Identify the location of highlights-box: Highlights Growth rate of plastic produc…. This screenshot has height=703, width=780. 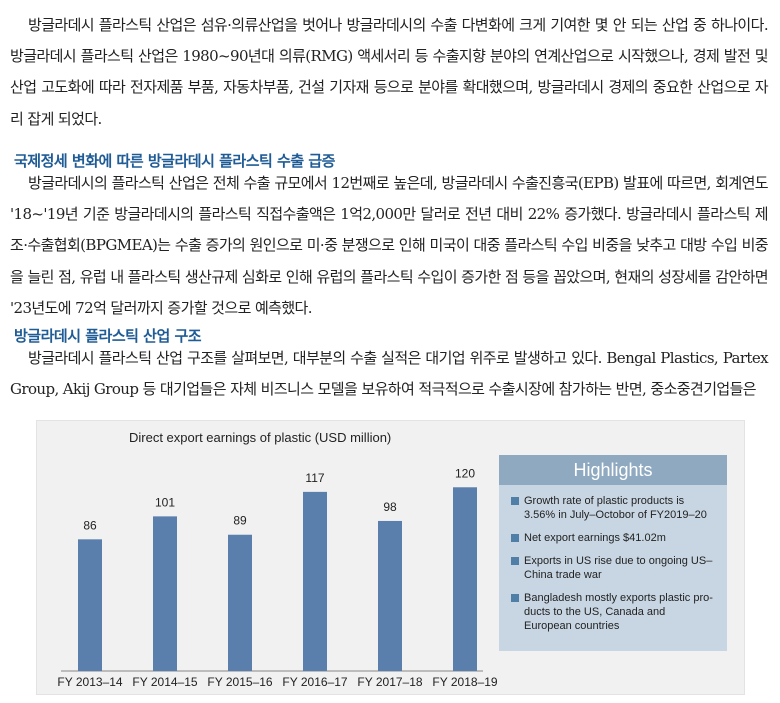
(613, 553).